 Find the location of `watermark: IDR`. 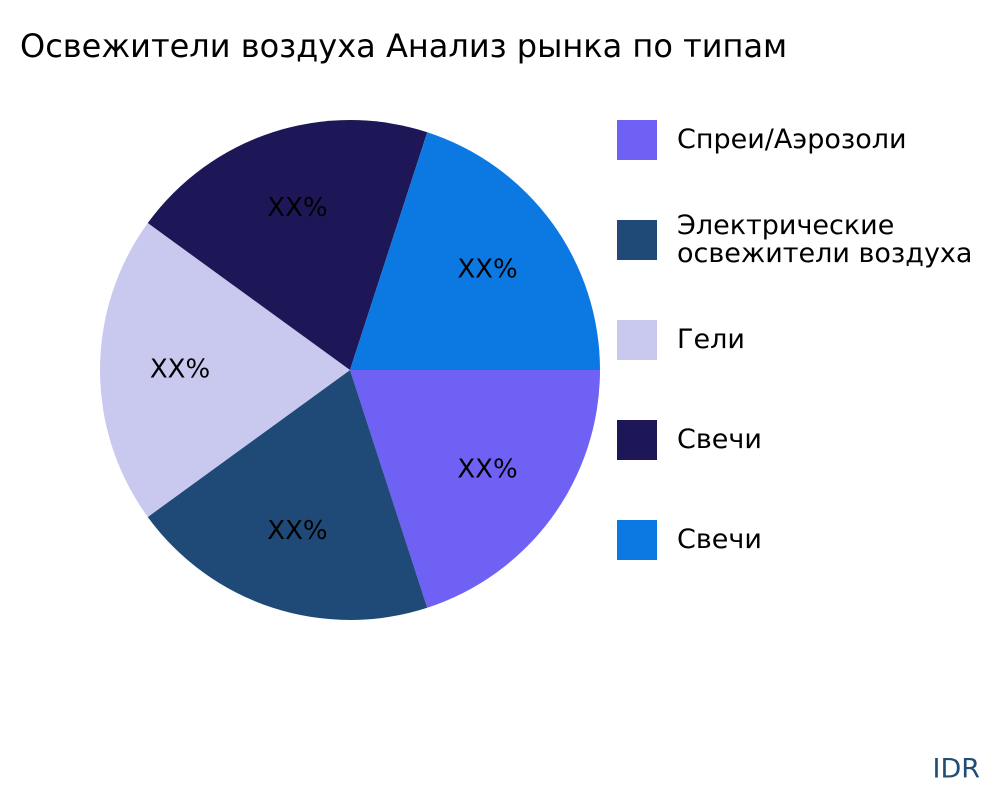

watermark: IDR is located at coordinates (956, 769).